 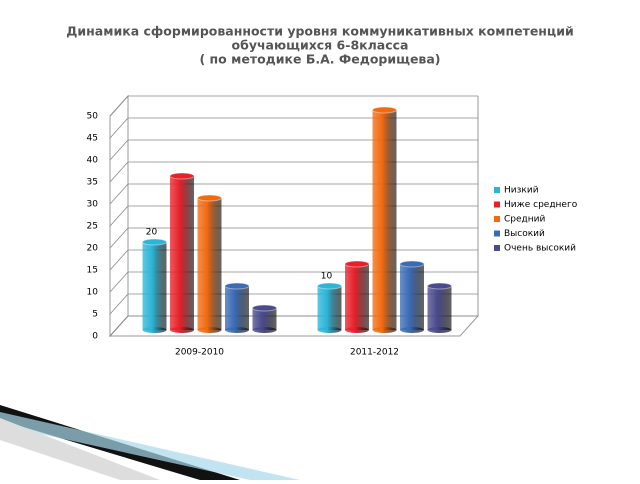 I want to click on chart-title: обучающихся 6-8класса, so click(x=320, y=45).